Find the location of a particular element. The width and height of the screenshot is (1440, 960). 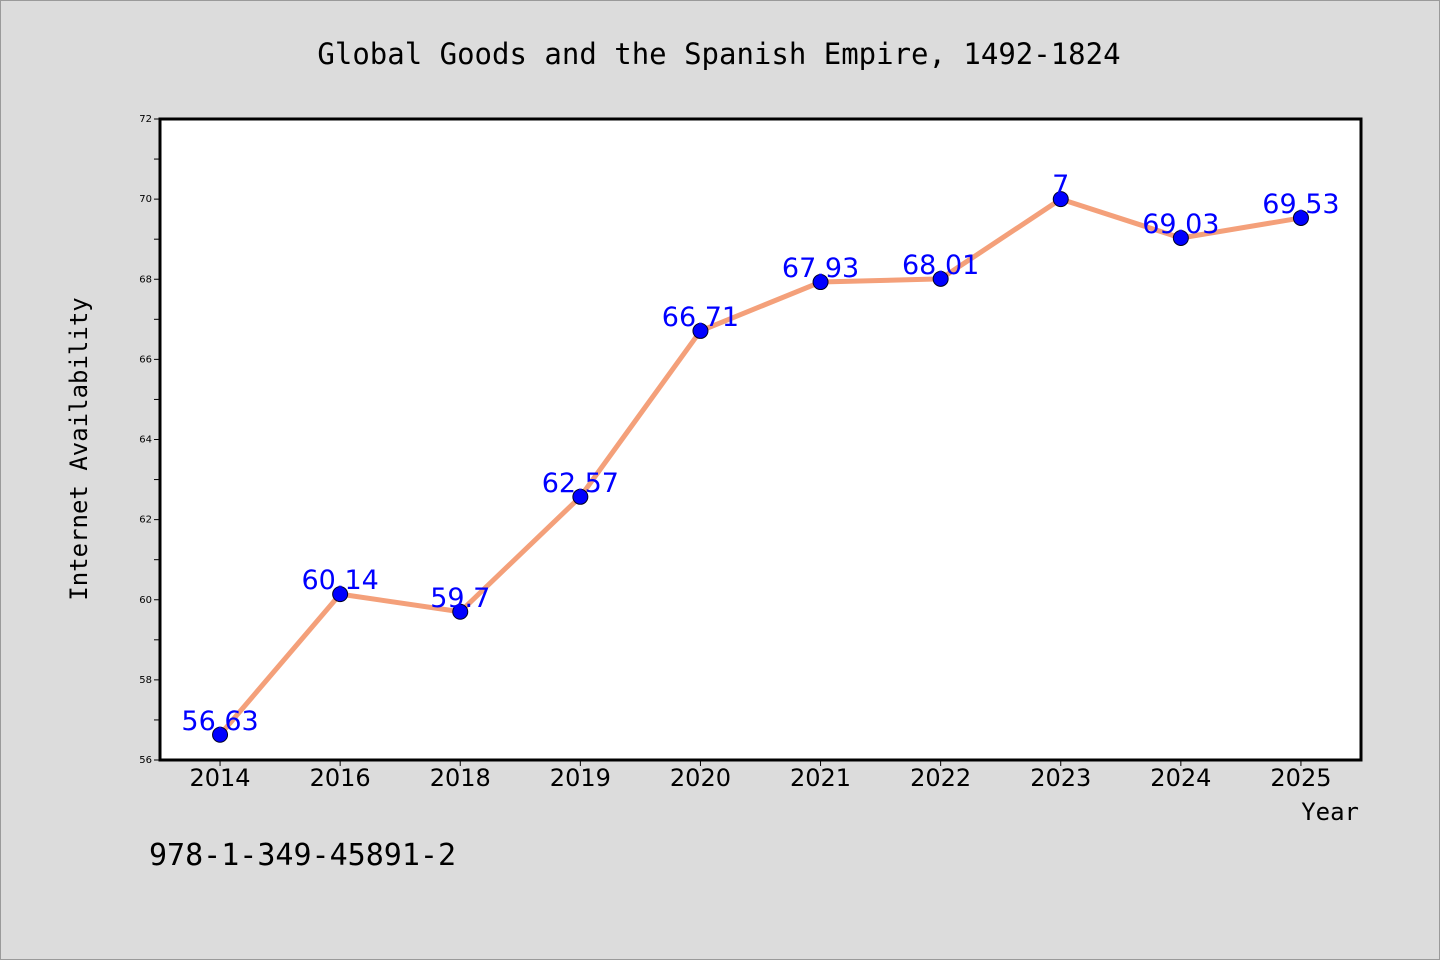

y-axis-label: Internet Availability is located at coordinates (79, 448).